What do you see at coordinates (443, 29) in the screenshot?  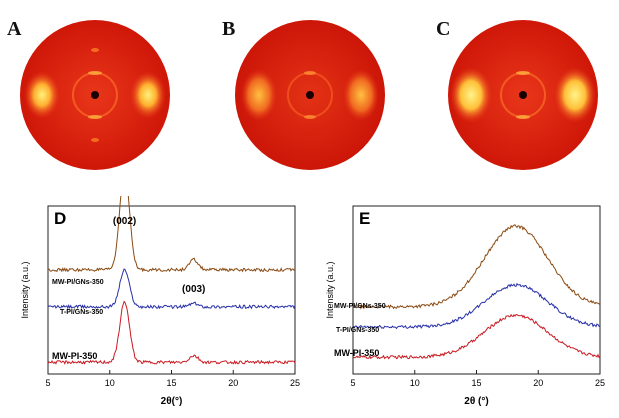 I see `panel-label-c: C` at bounding box center [443, 29].